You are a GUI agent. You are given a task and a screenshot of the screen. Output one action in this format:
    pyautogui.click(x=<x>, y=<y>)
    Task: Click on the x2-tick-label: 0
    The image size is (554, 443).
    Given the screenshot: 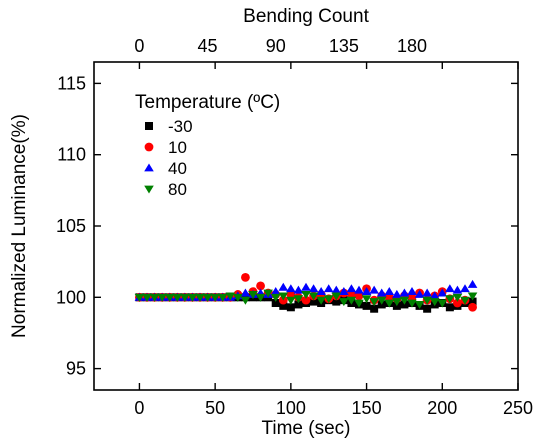 What is the action you would take?
    pyautogui.click(x=139, y=46)
    